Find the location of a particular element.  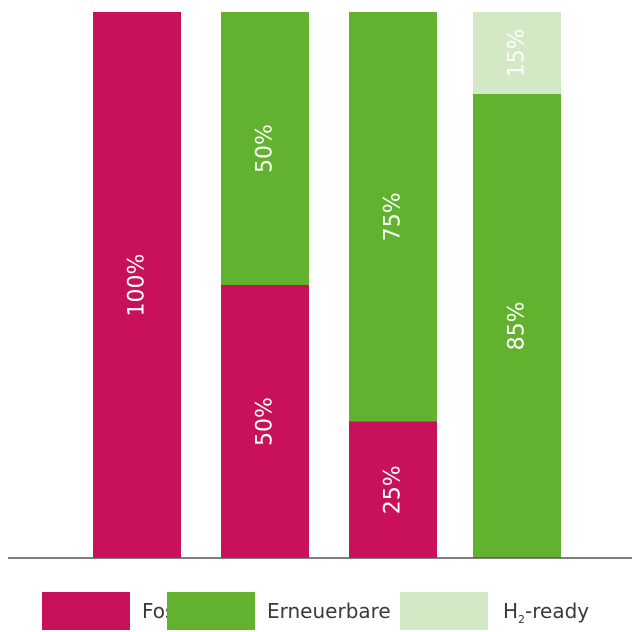

legend-swatch-erneuerbare is located at coordinates (211, 611).